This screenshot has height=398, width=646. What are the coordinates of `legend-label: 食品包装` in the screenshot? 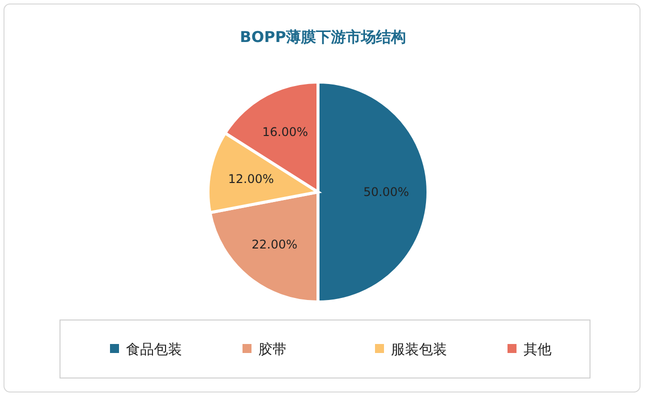 It's located at (154, 350).